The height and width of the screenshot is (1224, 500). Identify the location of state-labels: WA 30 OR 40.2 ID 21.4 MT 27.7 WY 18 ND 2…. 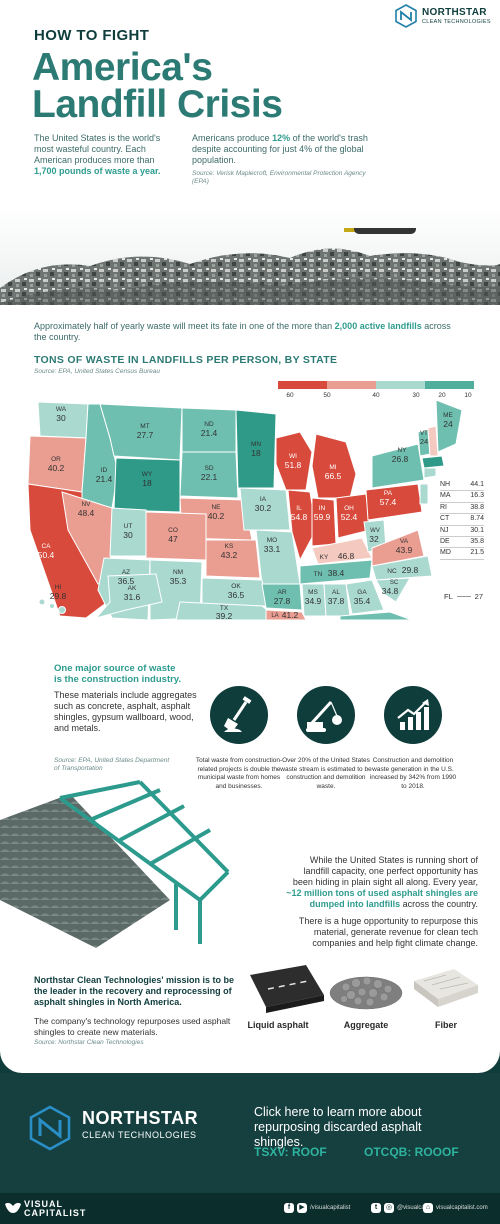
(246, 513).